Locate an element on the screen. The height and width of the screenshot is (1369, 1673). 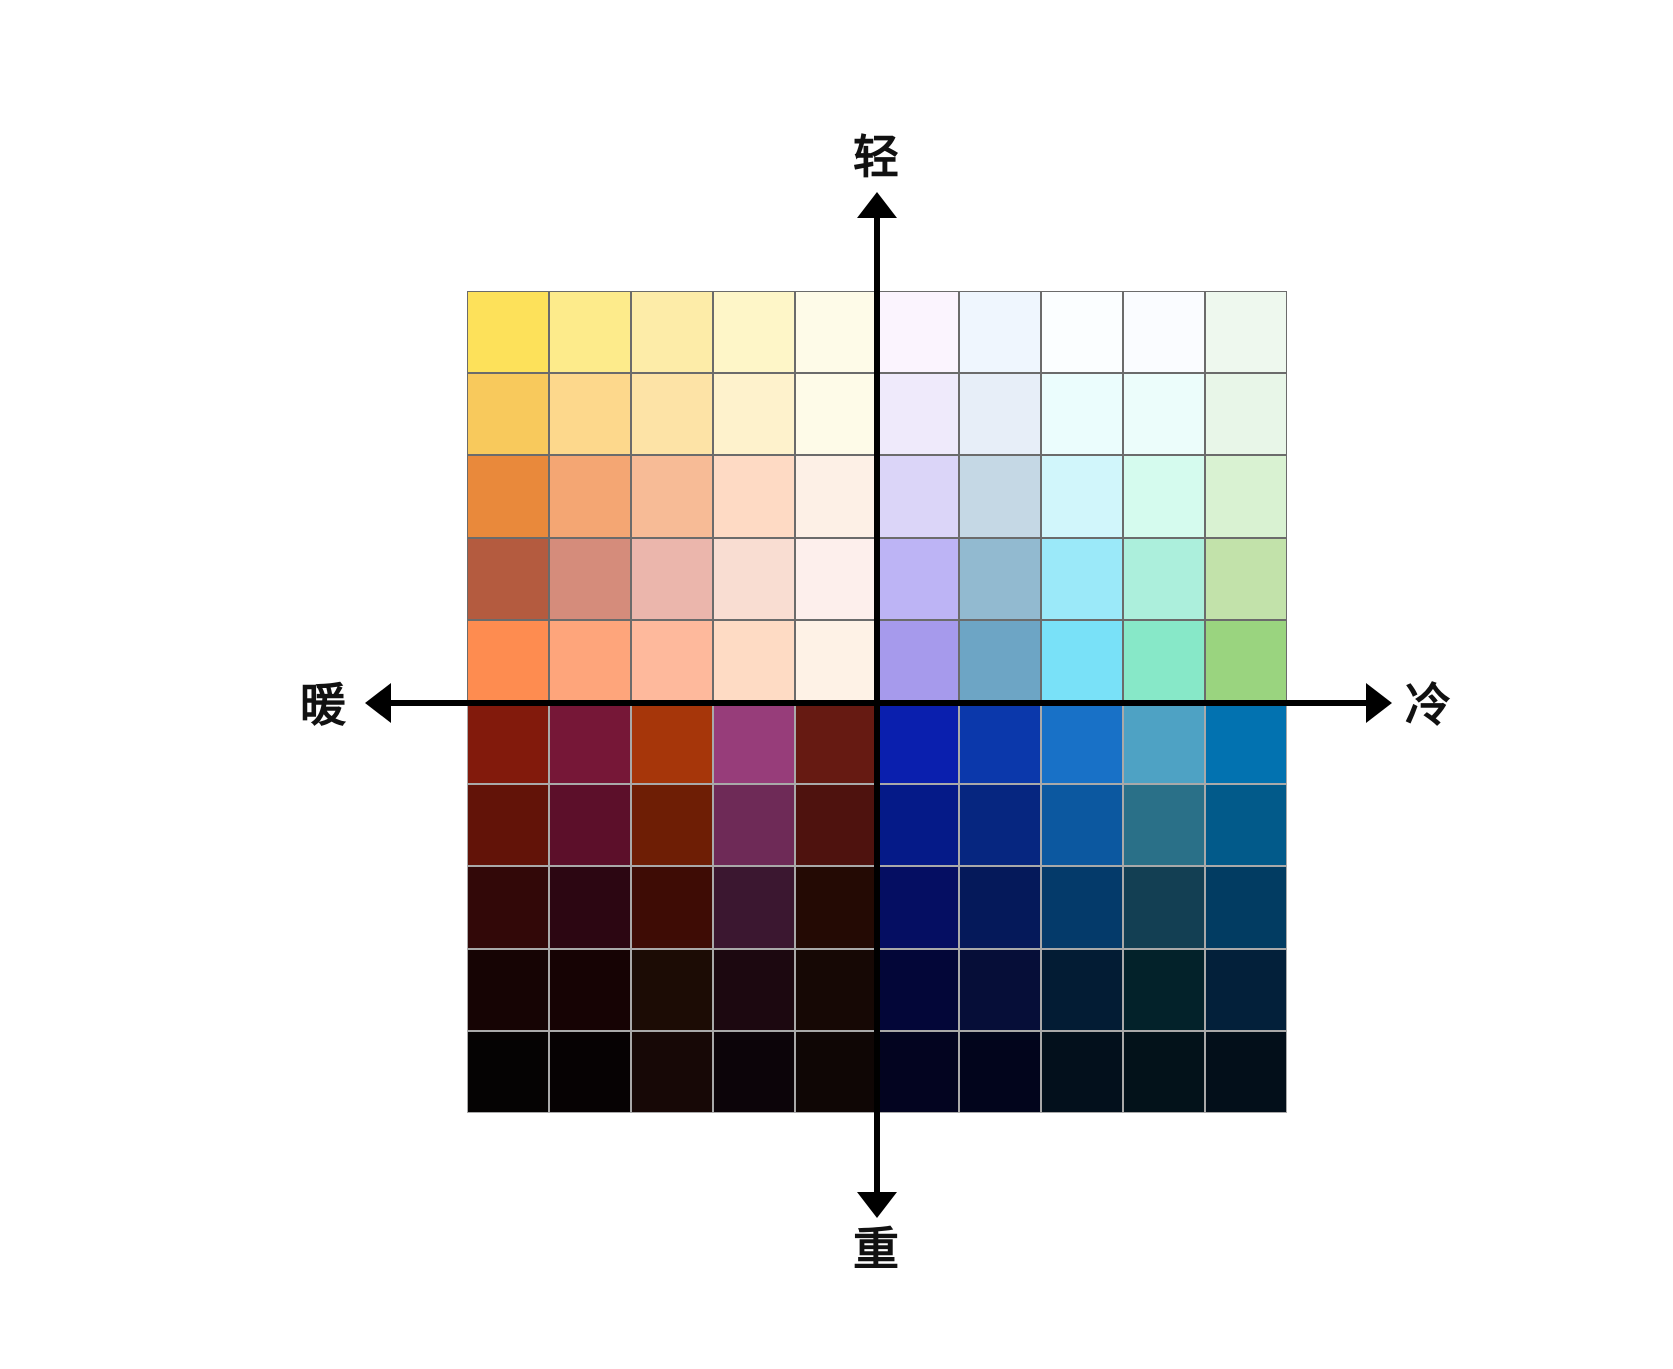
axis-label-light: 轻 is located at coordinates (876, 157).